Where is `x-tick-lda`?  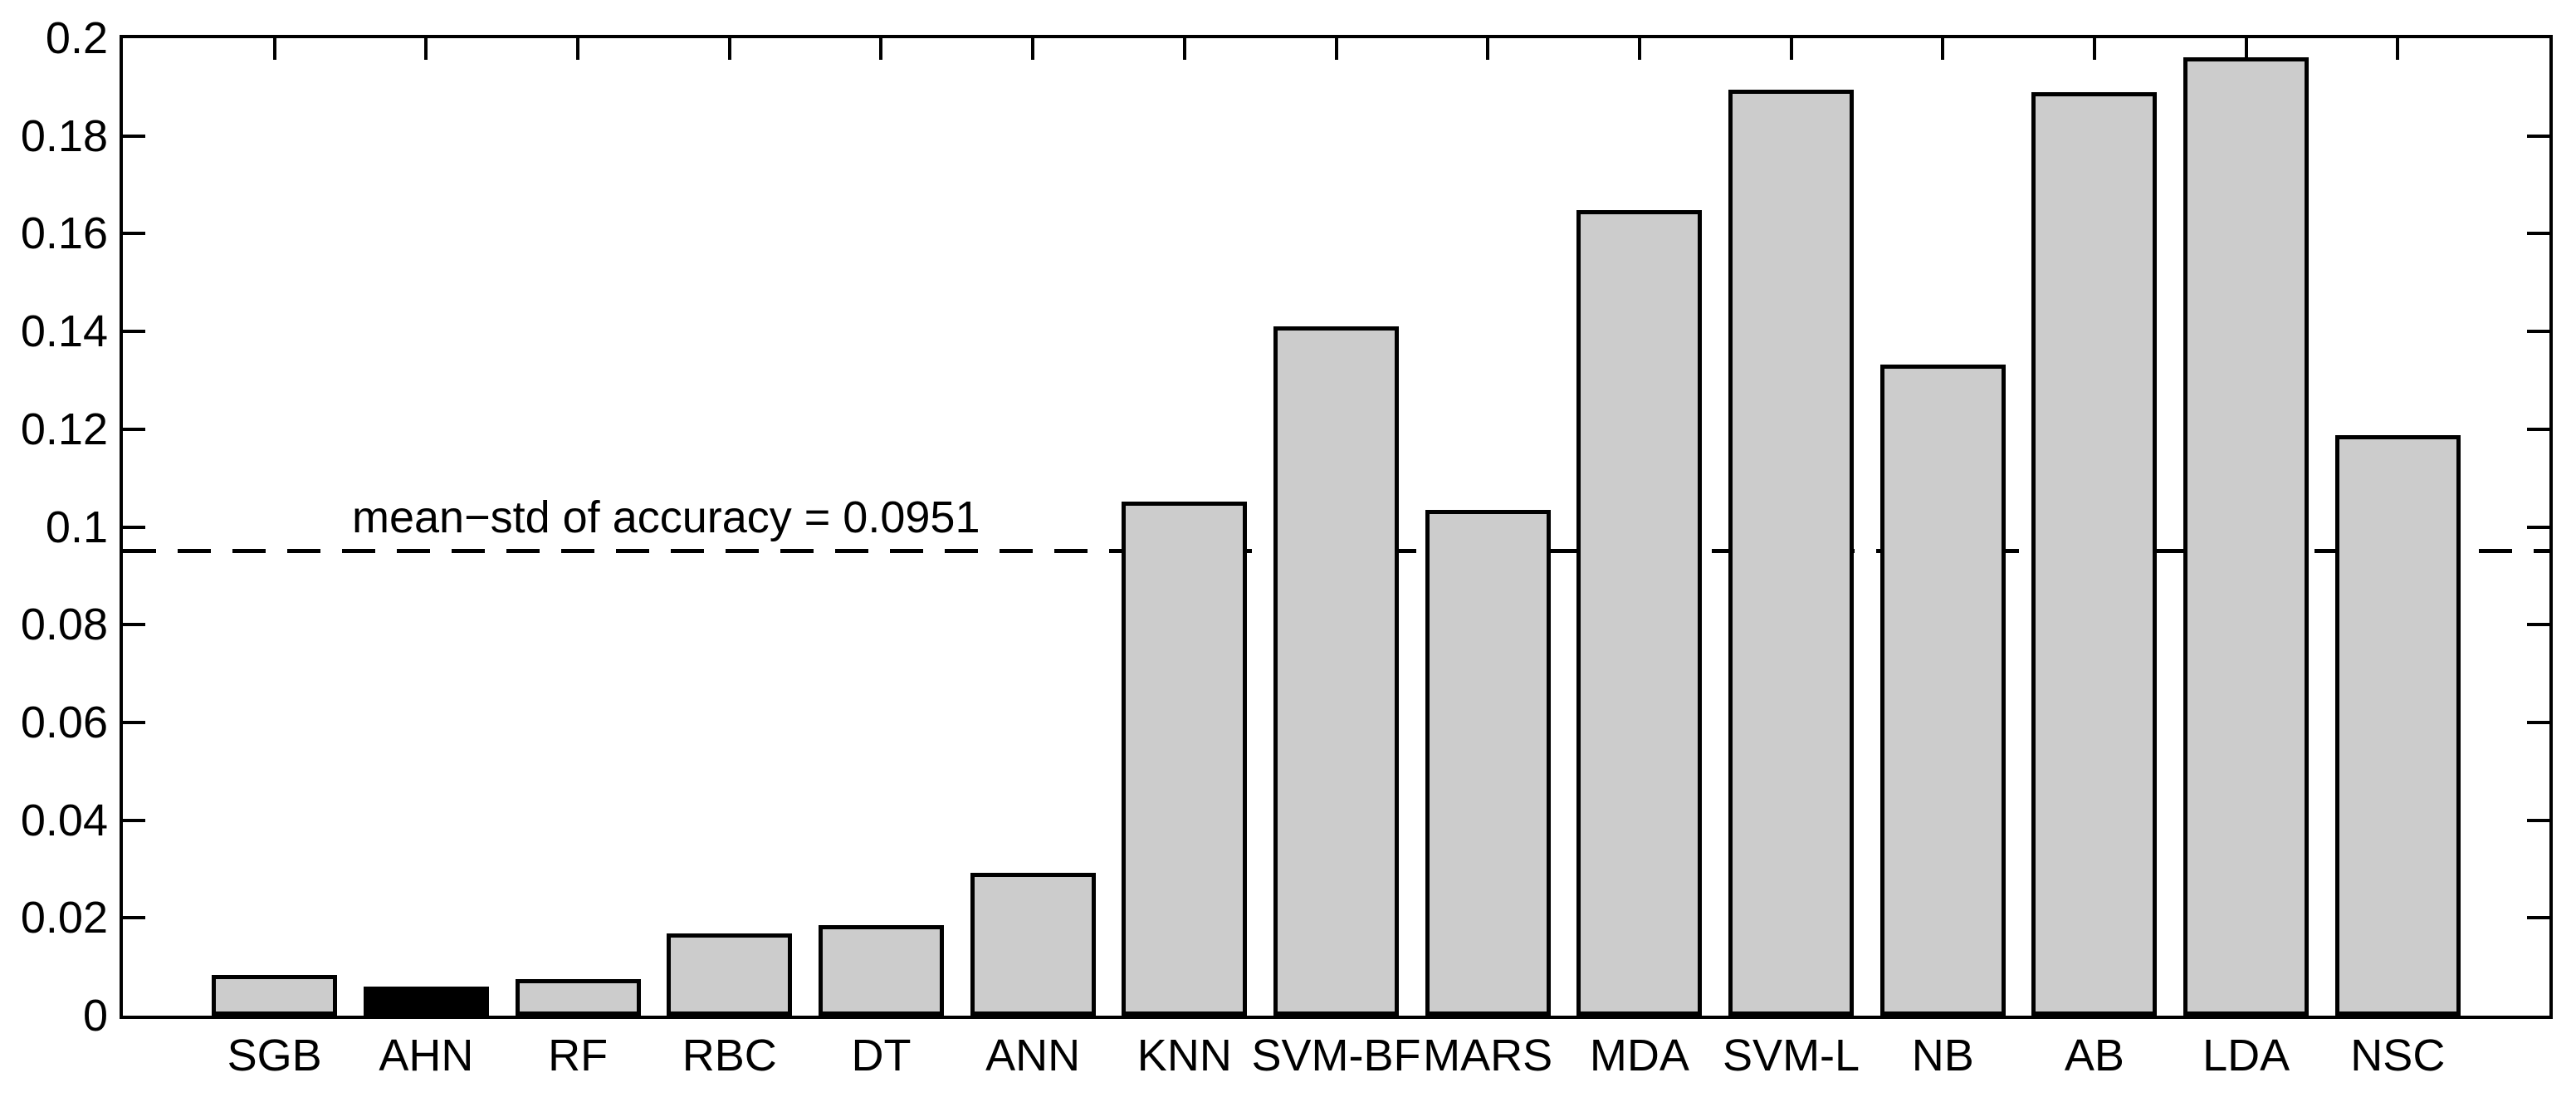 x-tick-lda is located at coordinates (2246, 49).